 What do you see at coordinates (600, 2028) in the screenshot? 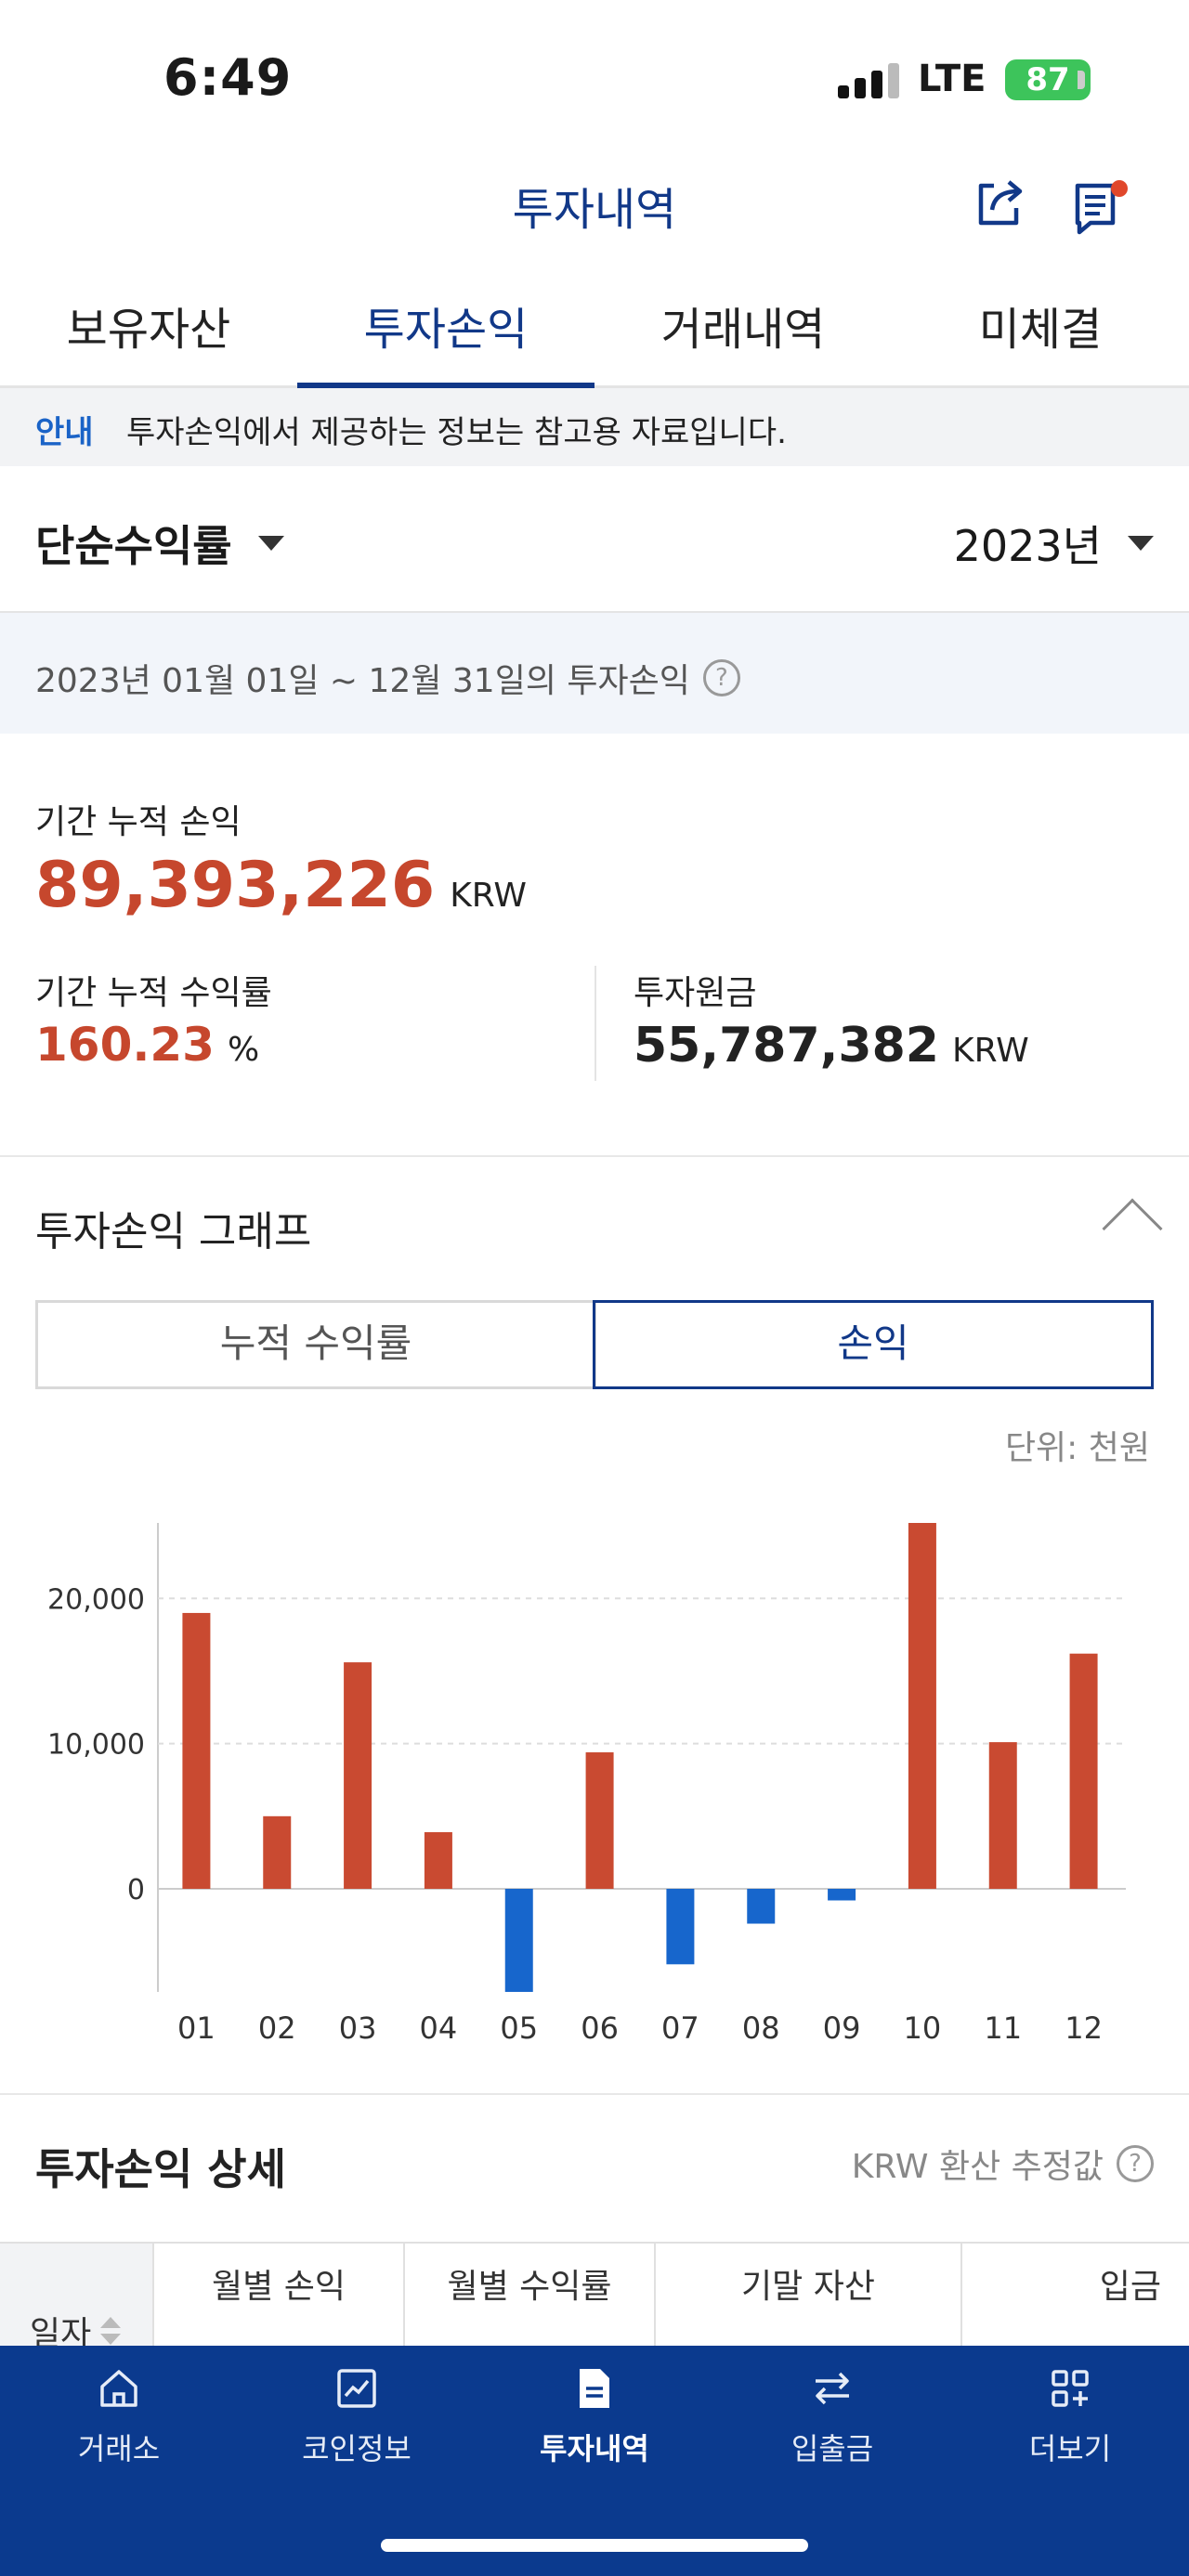
I see `x-tick-label: 06` at bounding box center [600, 2028].